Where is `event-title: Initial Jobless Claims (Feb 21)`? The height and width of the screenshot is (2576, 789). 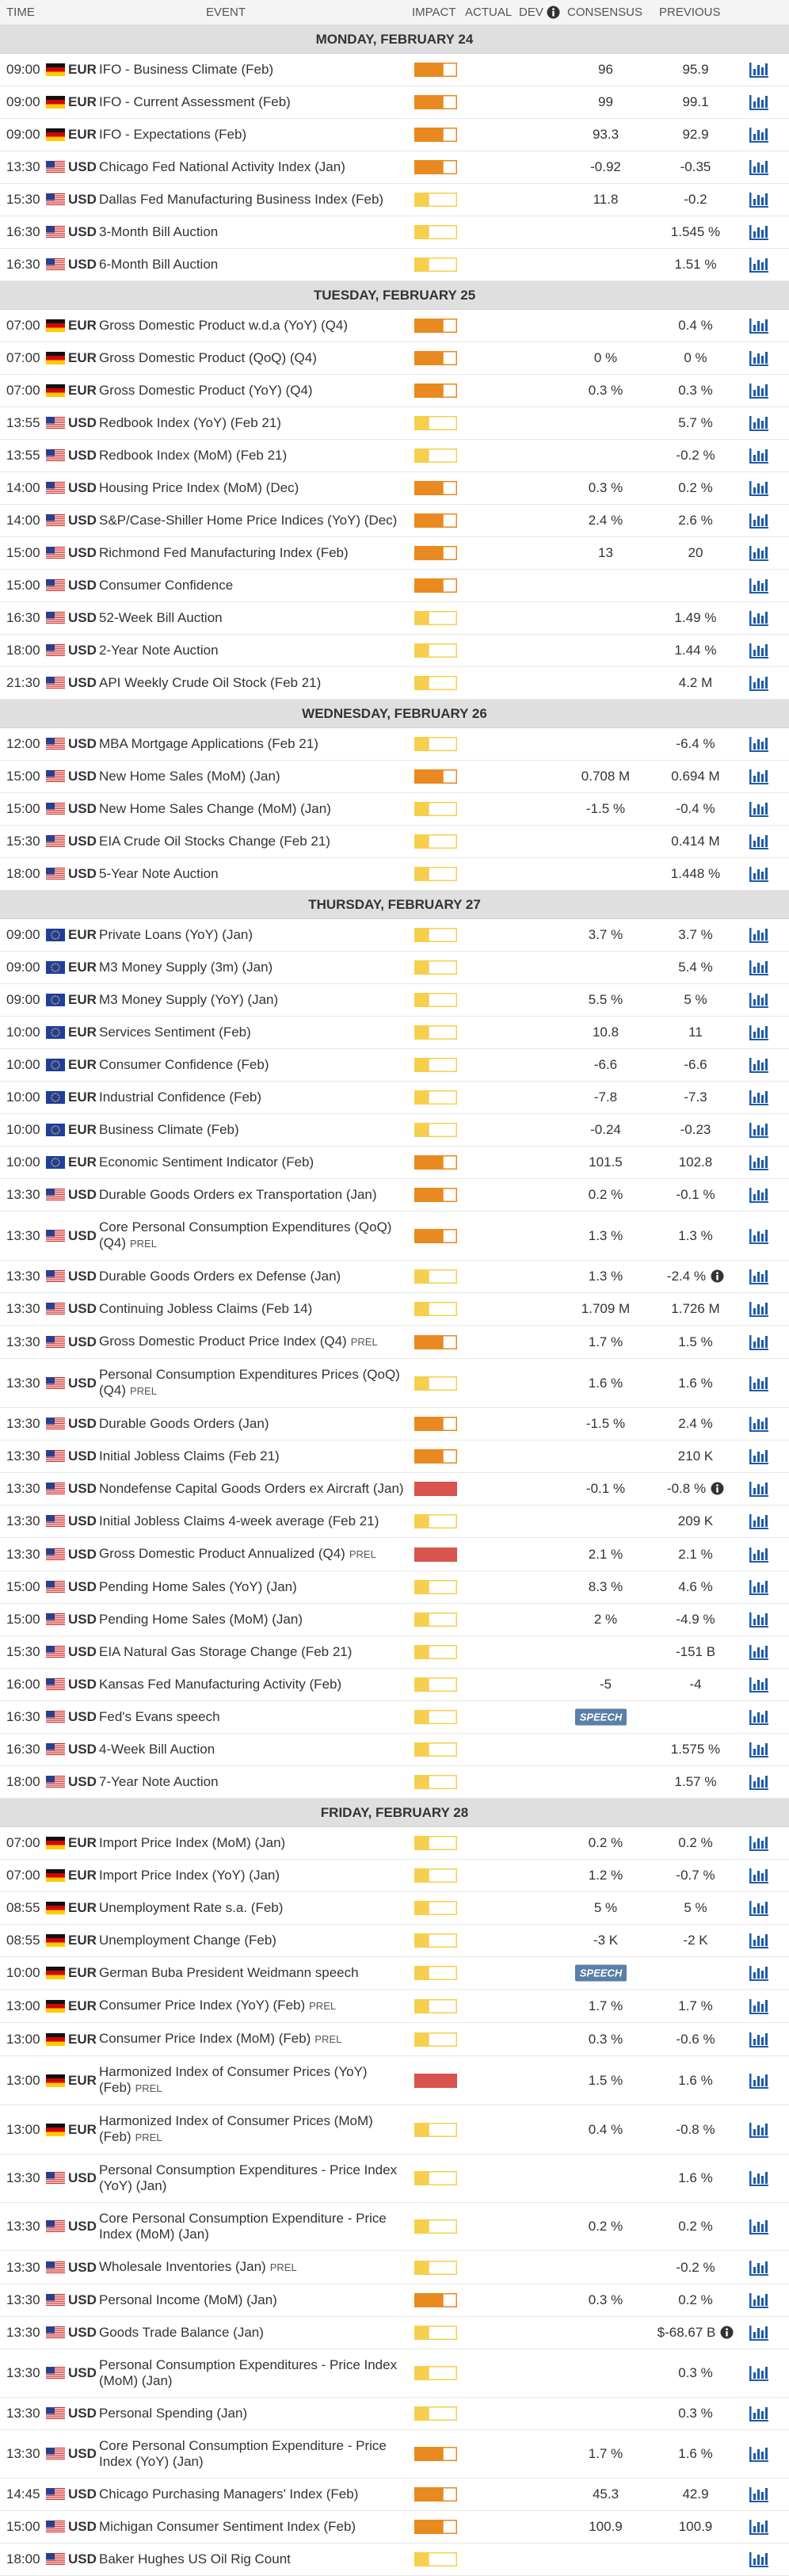
event-title: Initial Jobless Claims (Feb 21) is located at coordinates (189, 1456).